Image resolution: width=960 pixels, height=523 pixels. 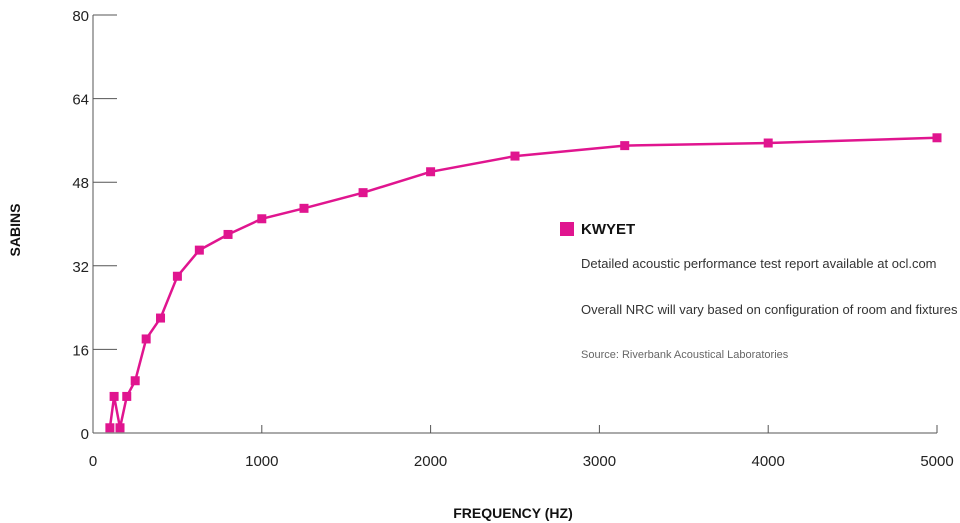 I want to click on x-axis-title: FREQUENCY (HZ), so click(x=513, y=513).